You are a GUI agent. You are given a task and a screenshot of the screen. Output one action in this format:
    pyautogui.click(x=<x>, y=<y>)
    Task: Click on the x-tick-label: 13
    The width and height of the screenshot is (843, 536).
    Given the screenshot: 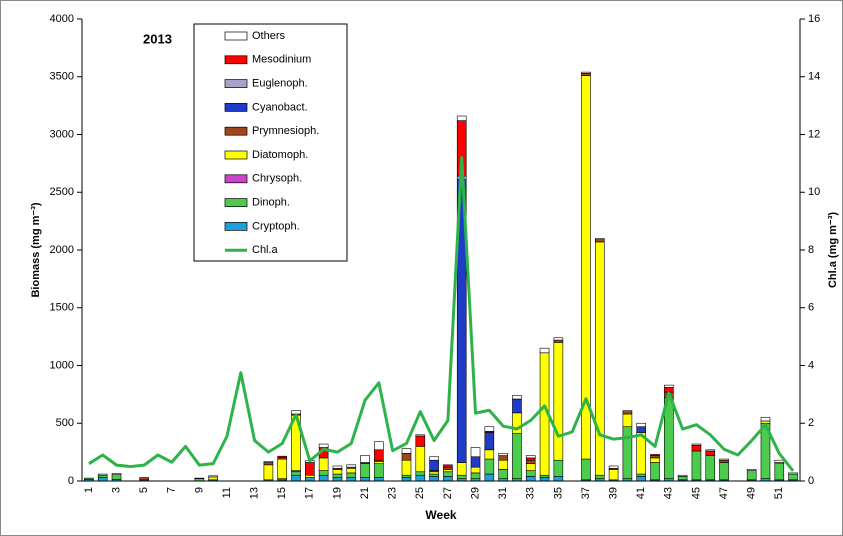 What is the action you would take?
    pyautogui.click(x=255, y=493)
    